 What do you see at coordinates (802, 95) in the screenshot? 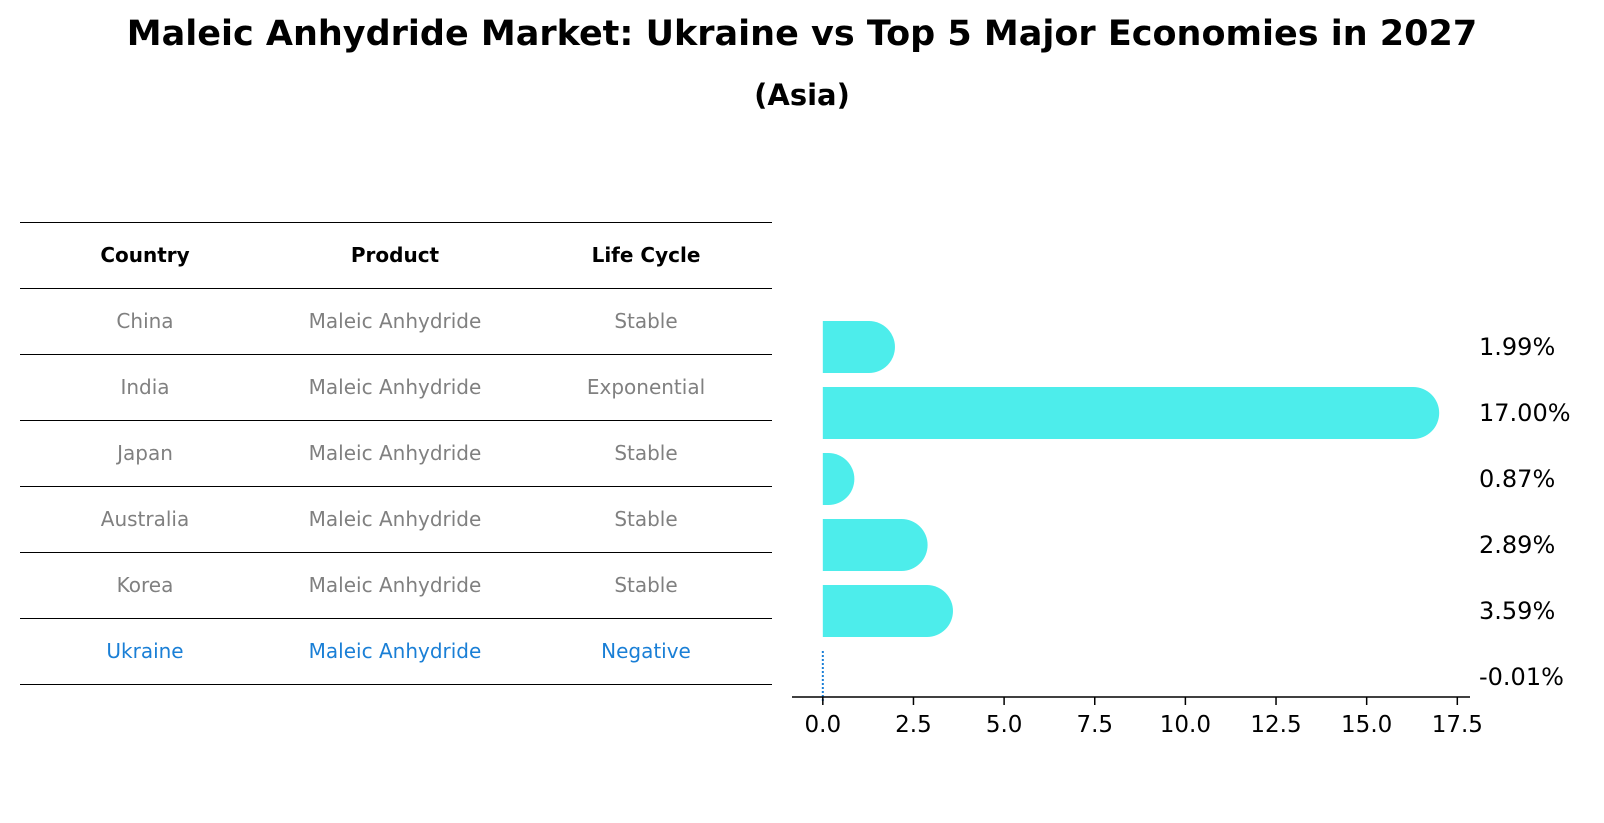
I see `chart-subtitle: (Asia)` at bounding box center [802, 95].